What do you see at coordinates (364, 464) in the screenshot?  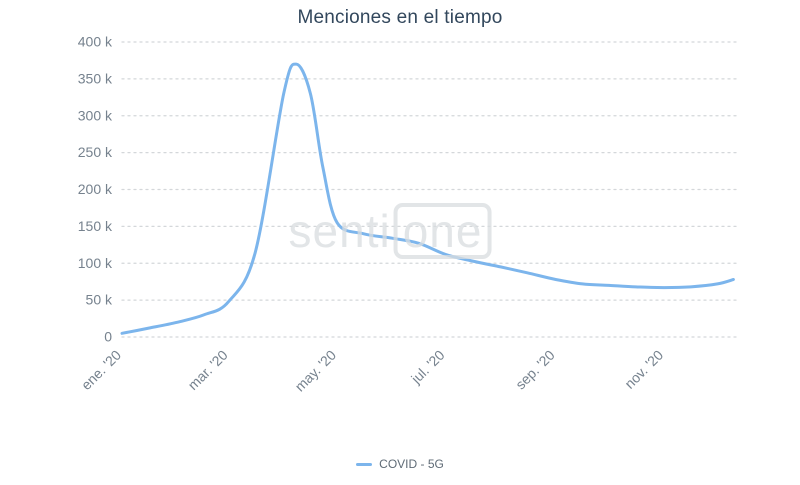 I see `legend-line-swatch` at bounding box center [364, 464].